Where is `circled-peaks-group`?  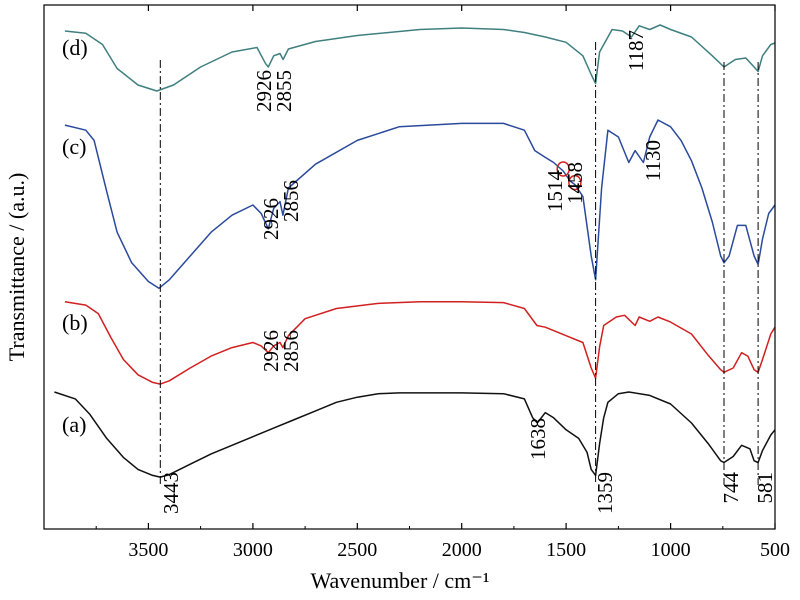 circled-peaks-group is located at coordinates (569, 176).